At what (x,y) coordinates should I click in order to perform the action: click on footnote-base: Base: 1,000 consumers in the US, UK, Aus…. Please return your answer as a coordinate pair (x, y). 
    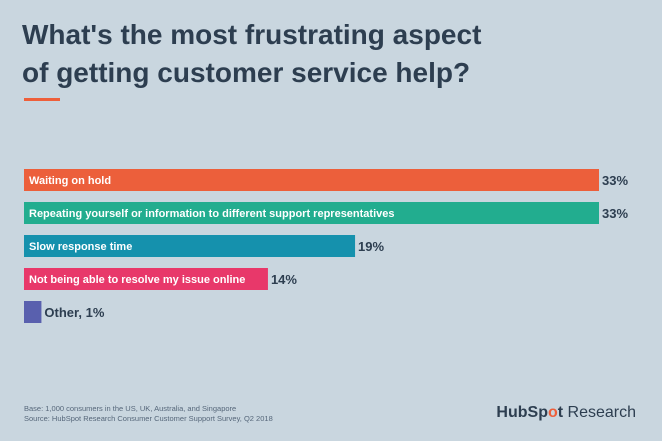
    Looking at the image, I should click on (130, 408).